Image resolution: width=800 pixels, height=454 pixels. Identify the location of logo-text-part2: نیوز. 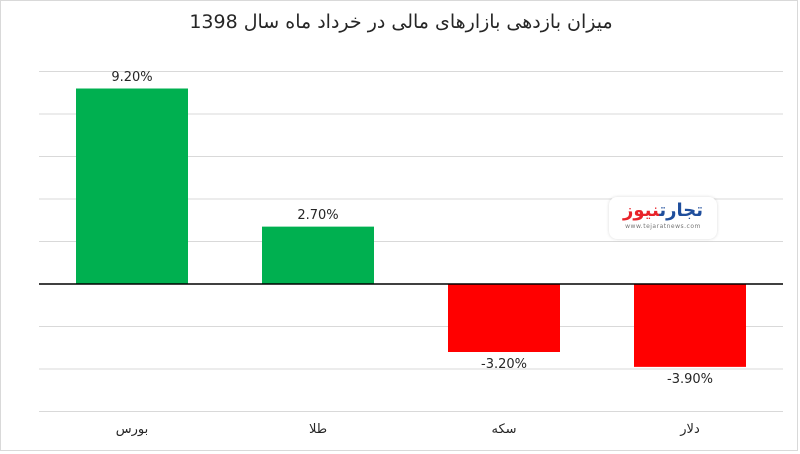
(641, 210).